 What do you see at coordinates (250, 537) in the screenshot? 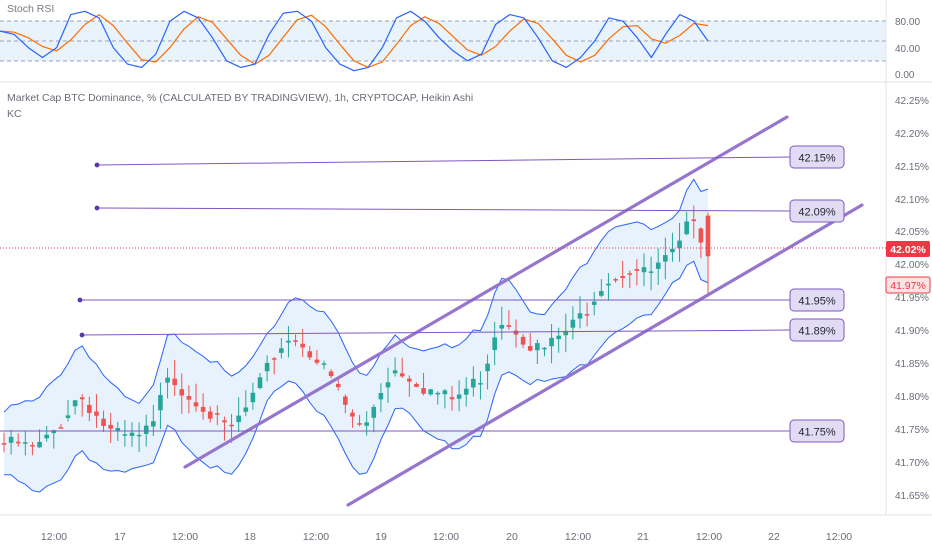
I see `x-tick-3: 18` at bounding box center [250, 537].